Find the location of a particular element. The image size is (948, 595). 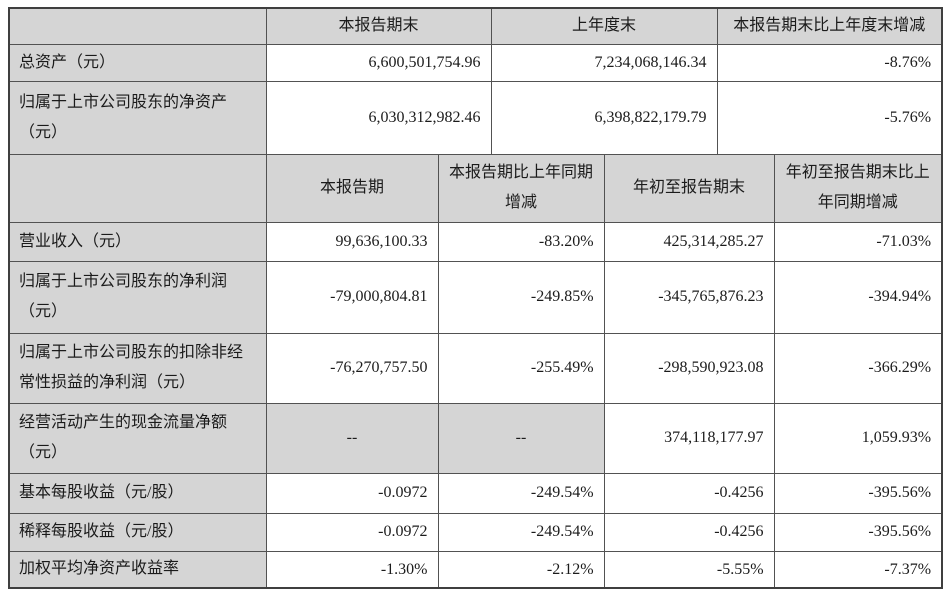

cell-value: 425,314,285.27 is located at coordinates (689, 241).